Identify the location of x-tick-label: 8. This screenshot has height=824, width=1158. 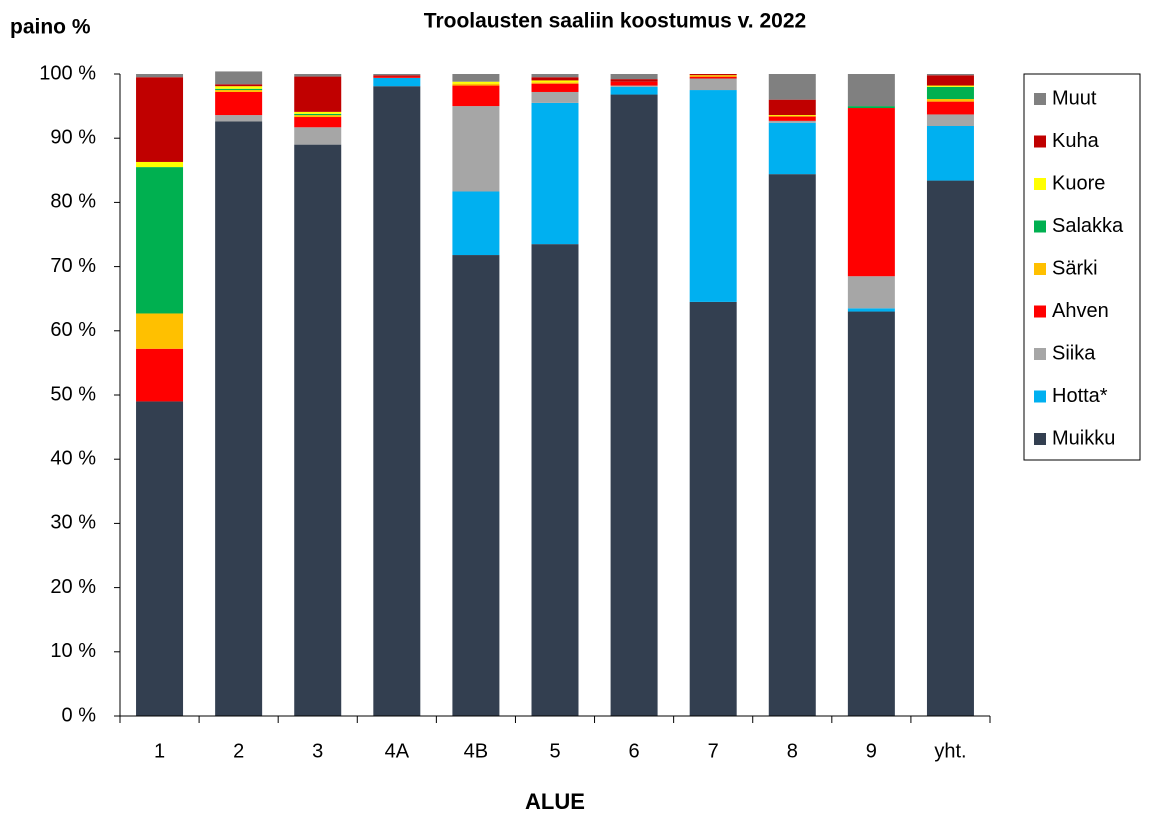
(792, 751).